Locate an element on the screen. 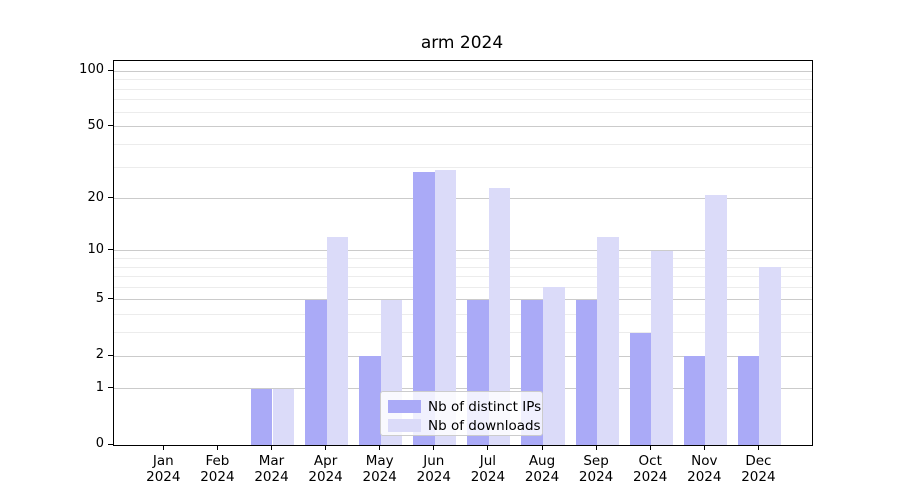 This screenshot has width=900, height=500. y-tick-label: 50 is located at coordinates (95, 125).